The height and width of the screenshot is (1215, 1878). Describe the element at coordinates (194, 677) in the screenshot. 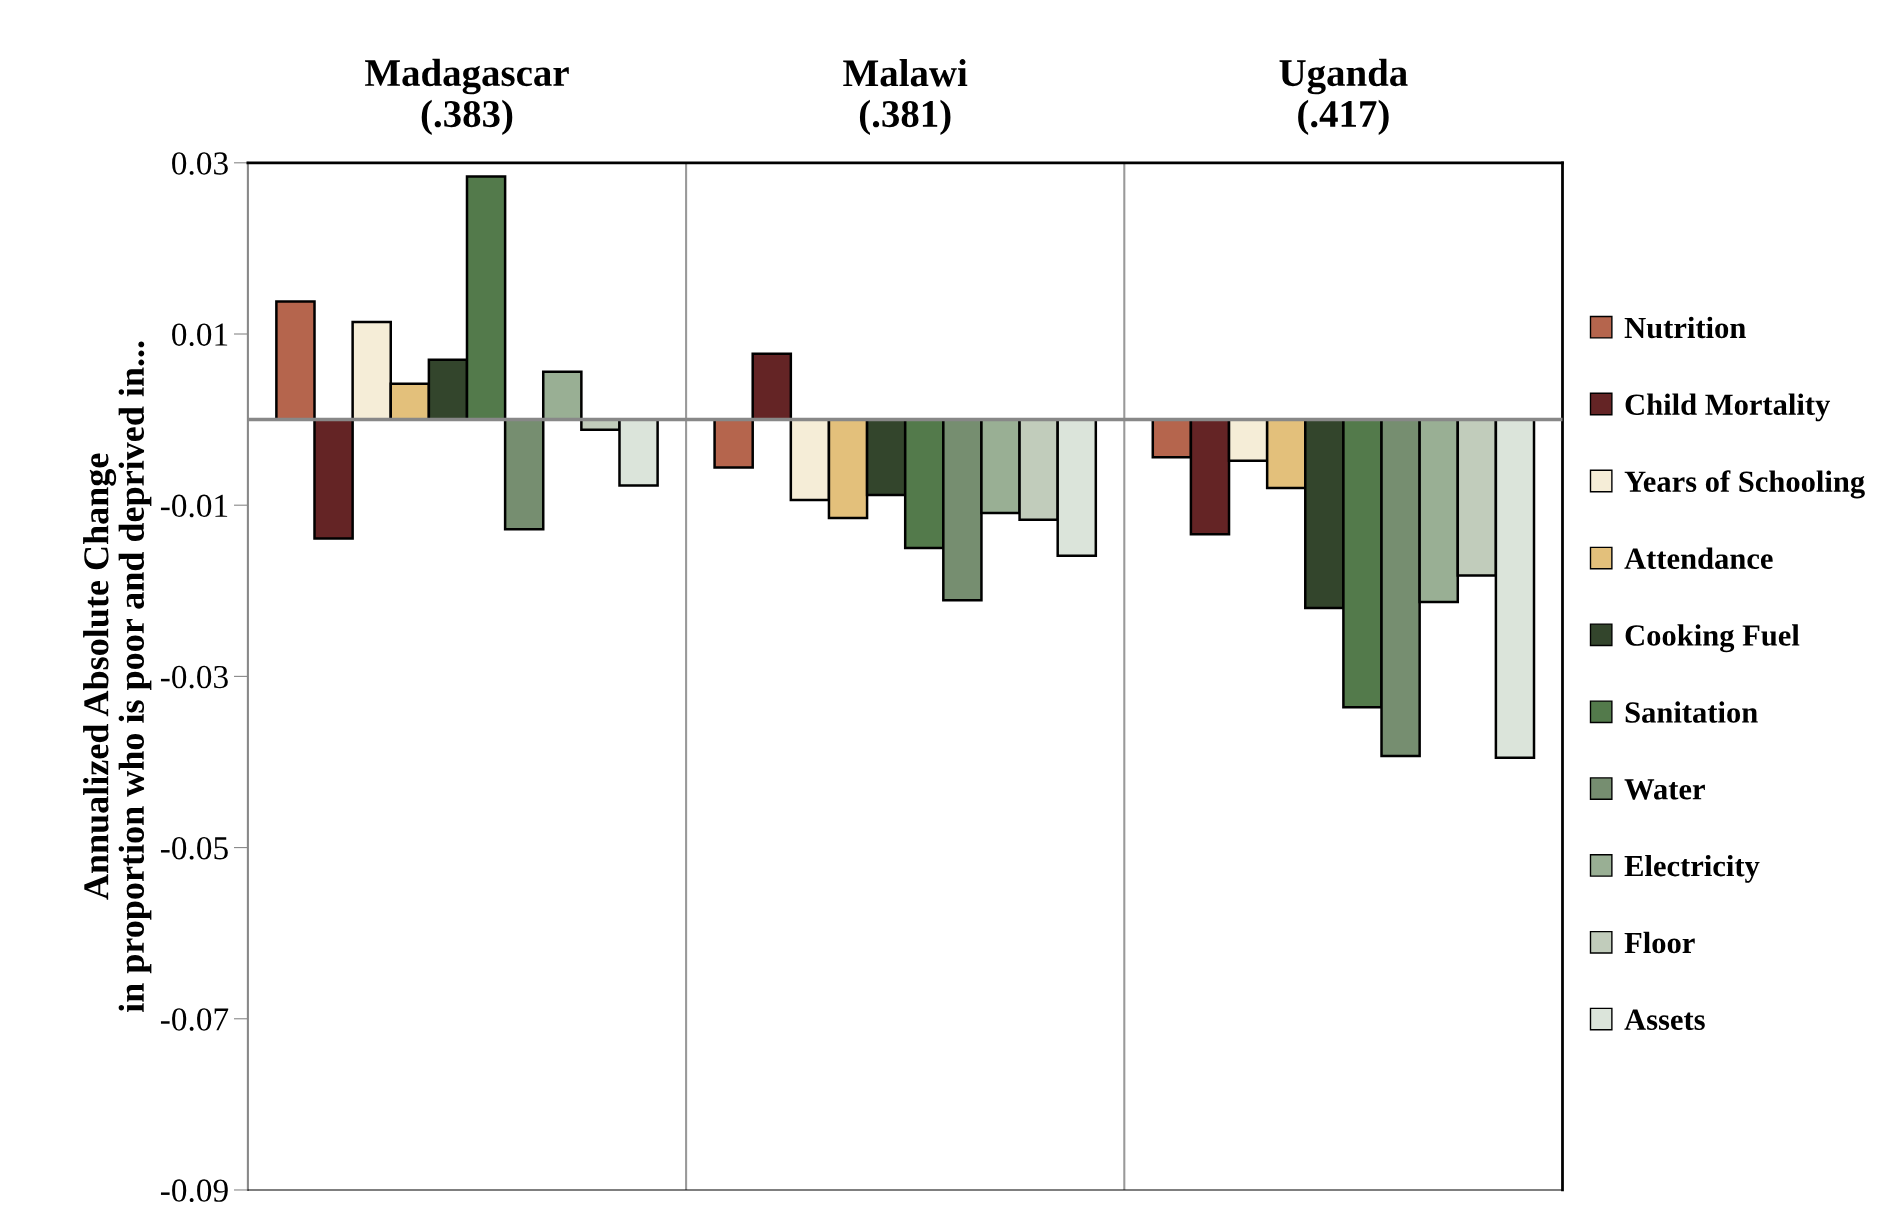

I see `y-tick-label: -0.03` at that location.